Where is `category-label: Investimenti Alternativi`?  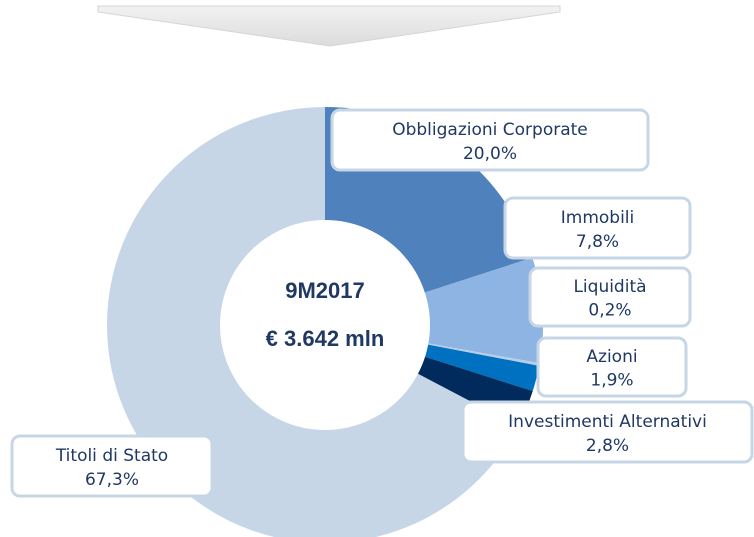 category-label: Investimenti Alternativi is located at coordinates (607, 422).